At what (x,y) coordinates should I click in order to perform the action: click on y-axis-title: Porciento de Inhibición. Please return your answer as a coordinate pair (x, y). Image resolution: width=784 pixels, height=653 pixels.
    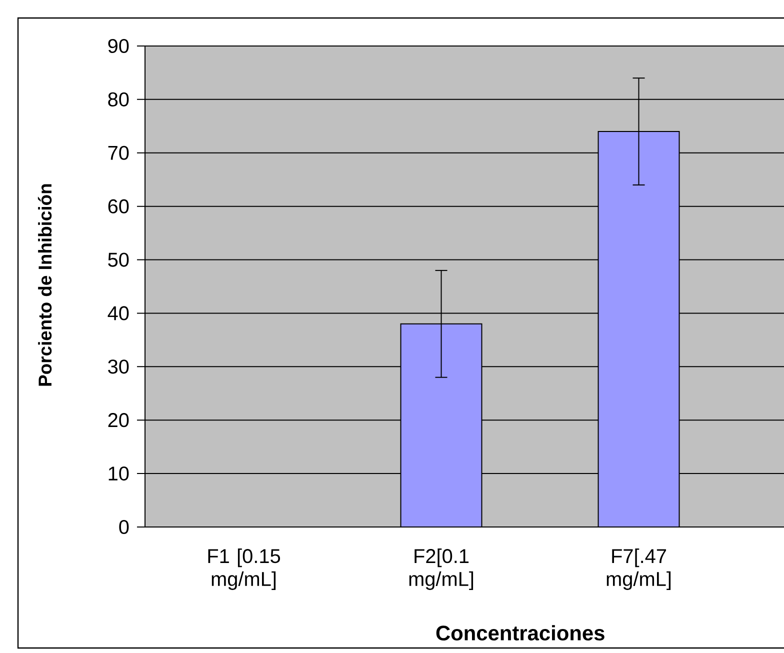
    Looking at the image, I should click on (45, 285).